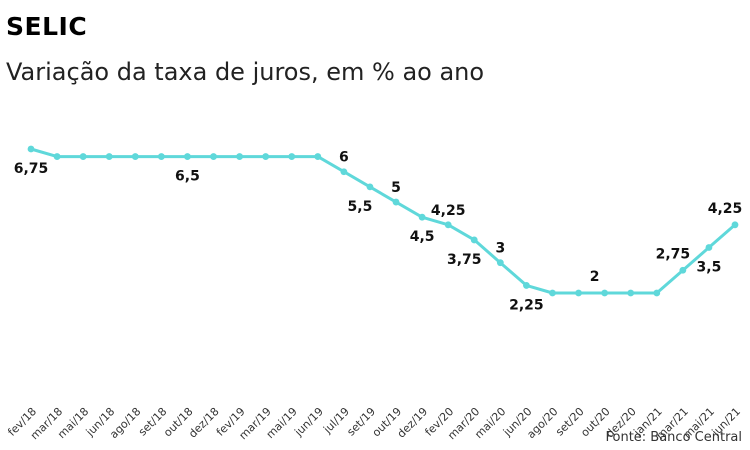 This screenshot has height=450, width=750. What do you see at coordinates (308, 422) in the screenshot?
I see `x-tick-label: jun/19` at bounding box center [308, 422].